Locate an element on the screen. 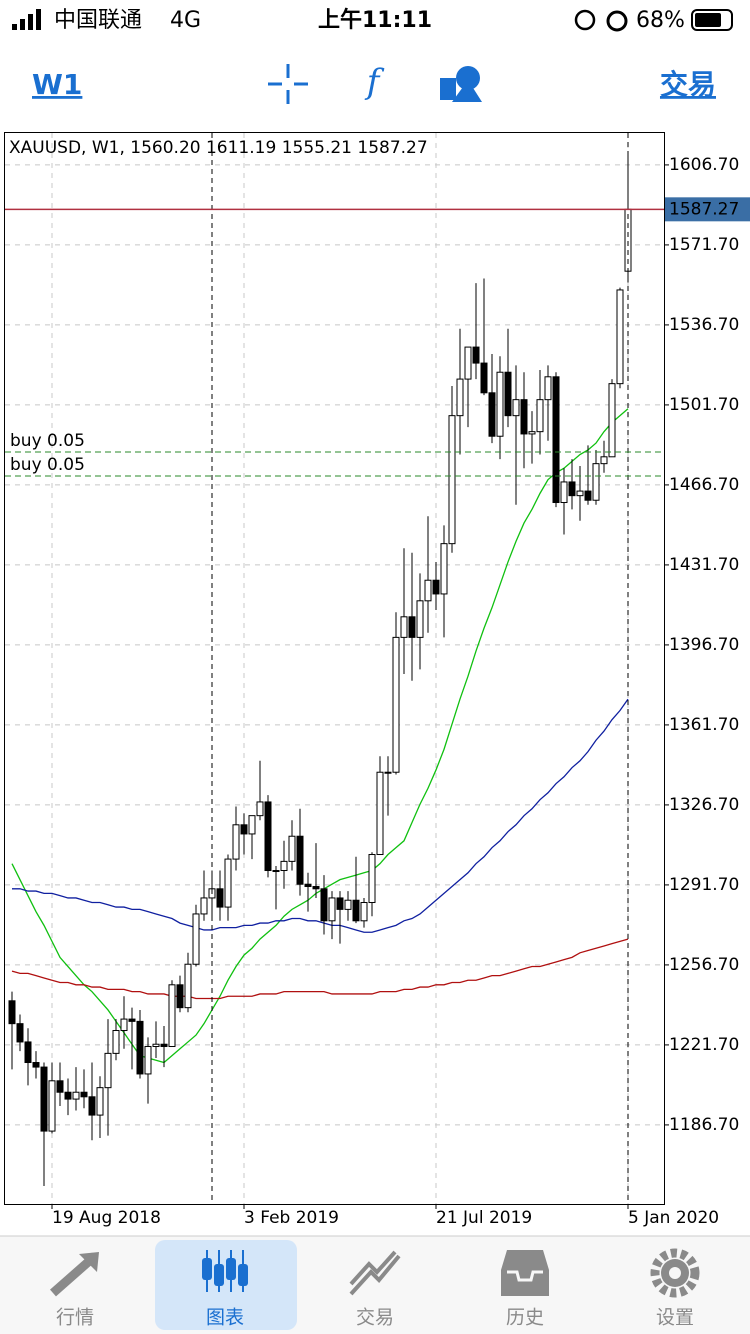  price-tag-label: 1587.27 is located at coordinates (704, 209).